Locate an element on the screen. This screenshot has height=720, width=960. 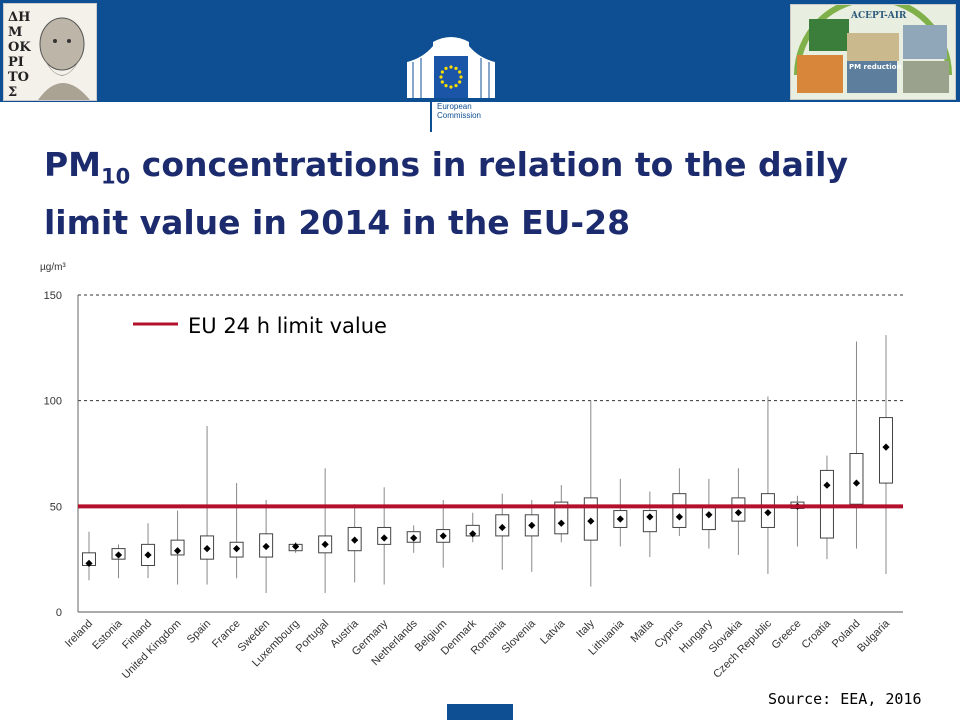
box-slovakia is located at coordinates (738, 511).